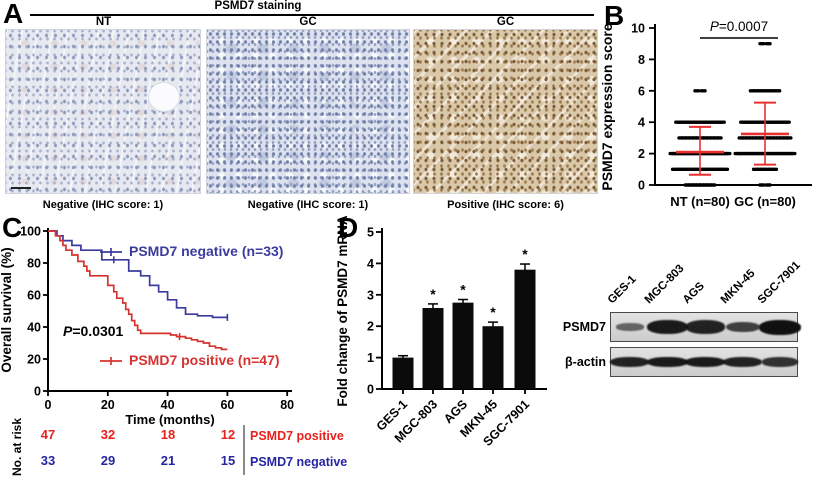 The width and height of the screenshot is (823, 482). What do you see at coordinates (641, 60) in the screenshot?
I see `b-y-tick-label: 8` at bounding box center [641, 60].